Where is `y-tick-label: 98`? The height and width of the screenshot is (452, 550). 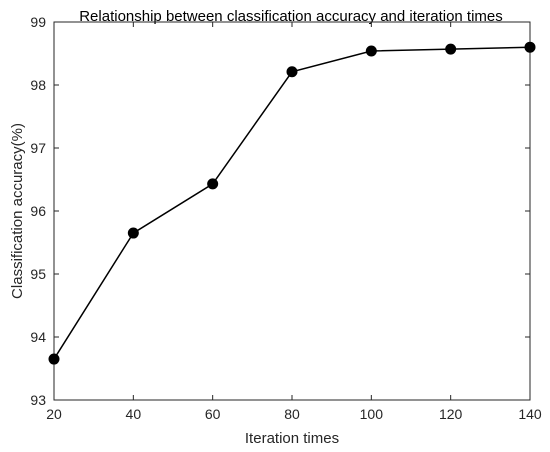 y-tick-label: 98 is located at coordinates (38, 85).